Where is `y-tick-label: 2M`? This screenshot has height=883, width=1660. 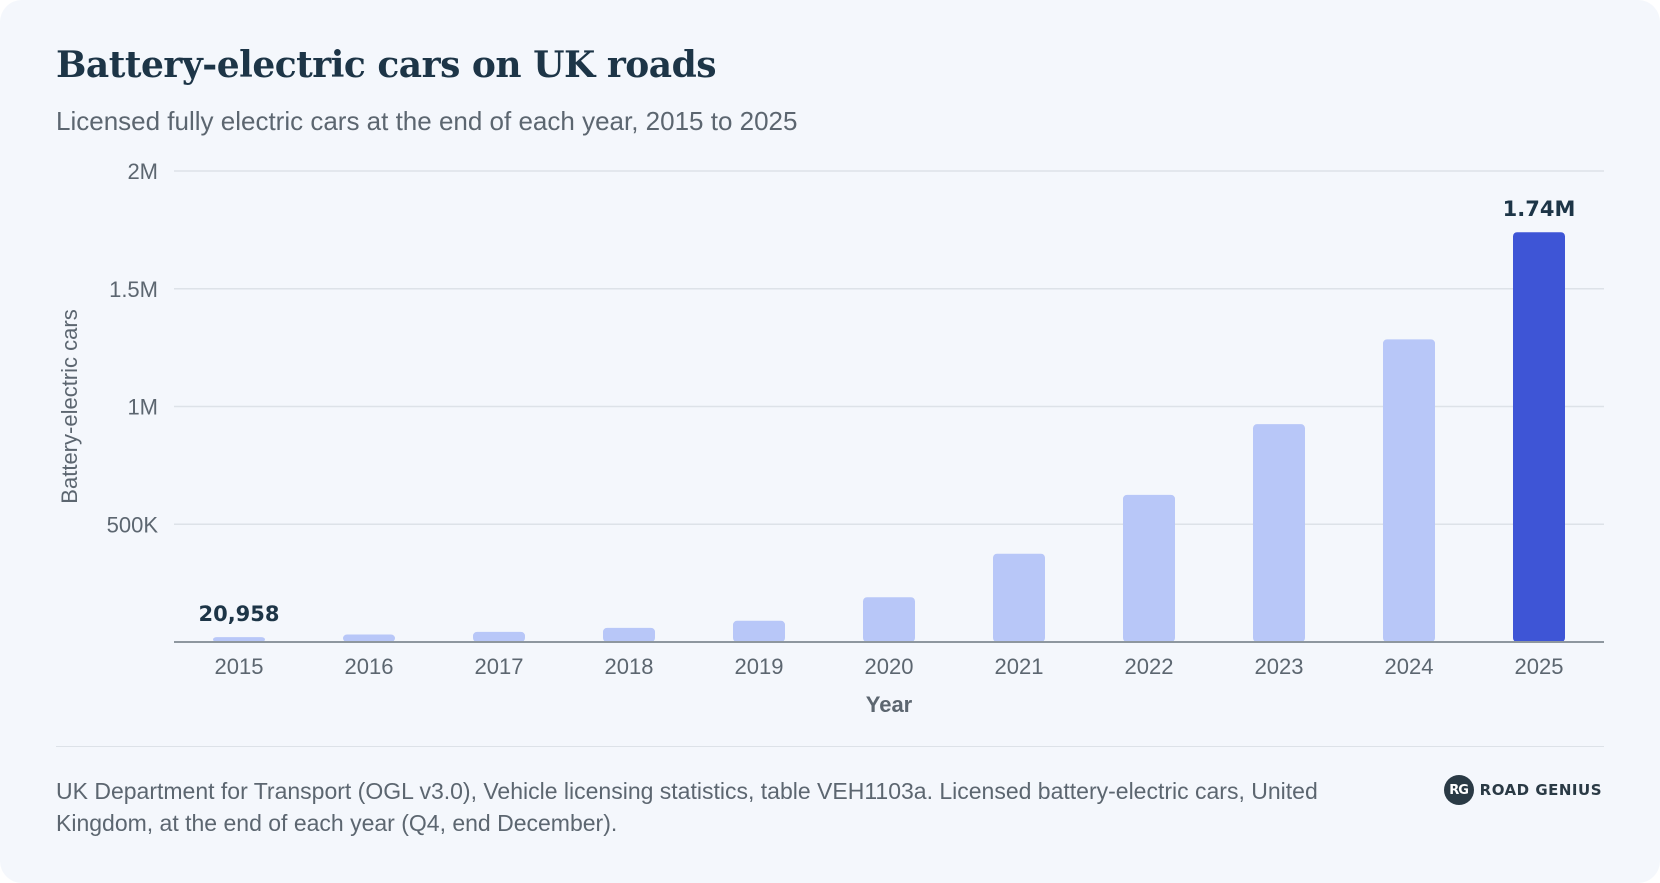 y-tick-label: 2M is located at coordinates (142, 171).